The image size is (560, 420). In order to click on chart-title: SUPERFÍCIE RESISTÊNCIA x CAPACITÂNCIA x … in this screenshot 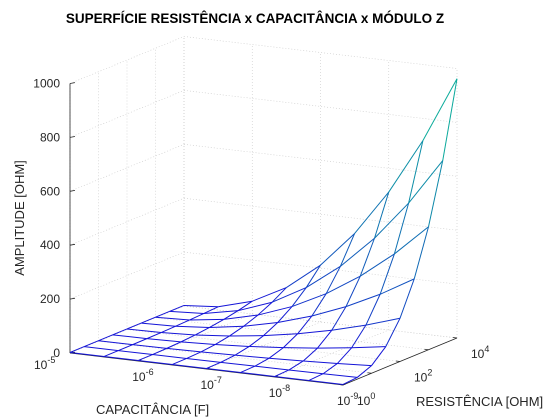, I will do `click(255, 18)`.